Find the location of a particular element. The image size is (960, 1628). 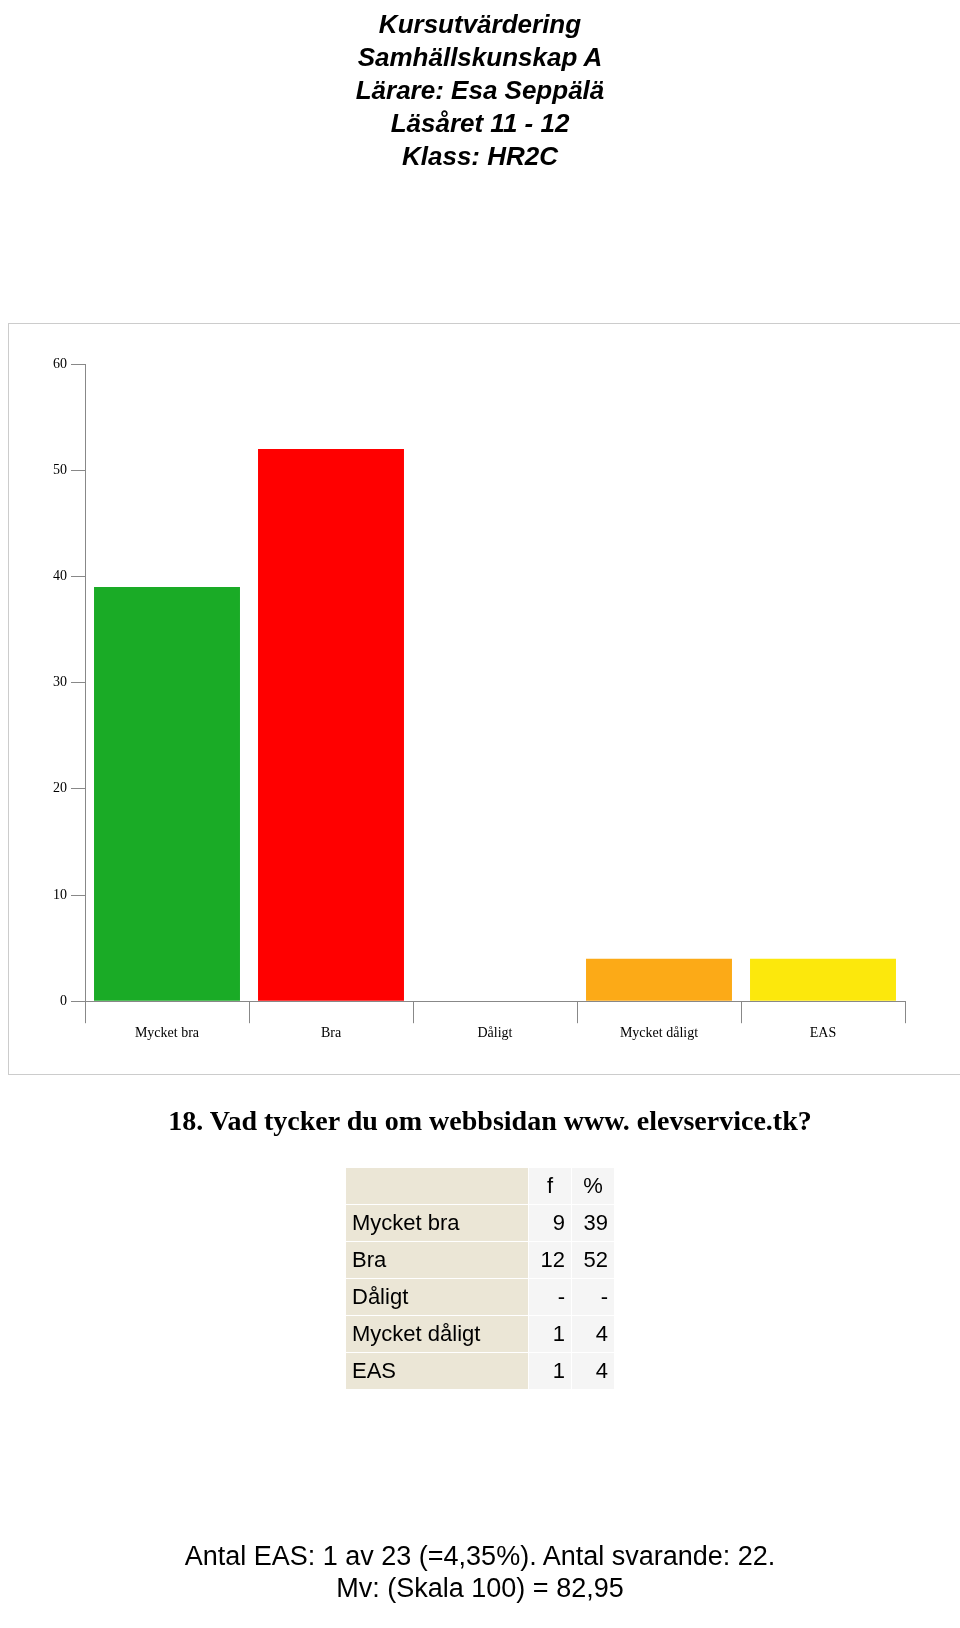

y-tick-label: 30 is located at coordinates (60, 682).